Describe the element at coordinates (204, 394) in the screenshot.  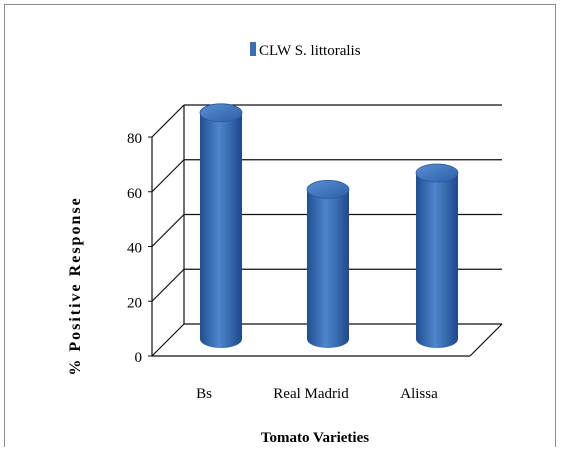
I see `x-tick-label: Bs` at that location.